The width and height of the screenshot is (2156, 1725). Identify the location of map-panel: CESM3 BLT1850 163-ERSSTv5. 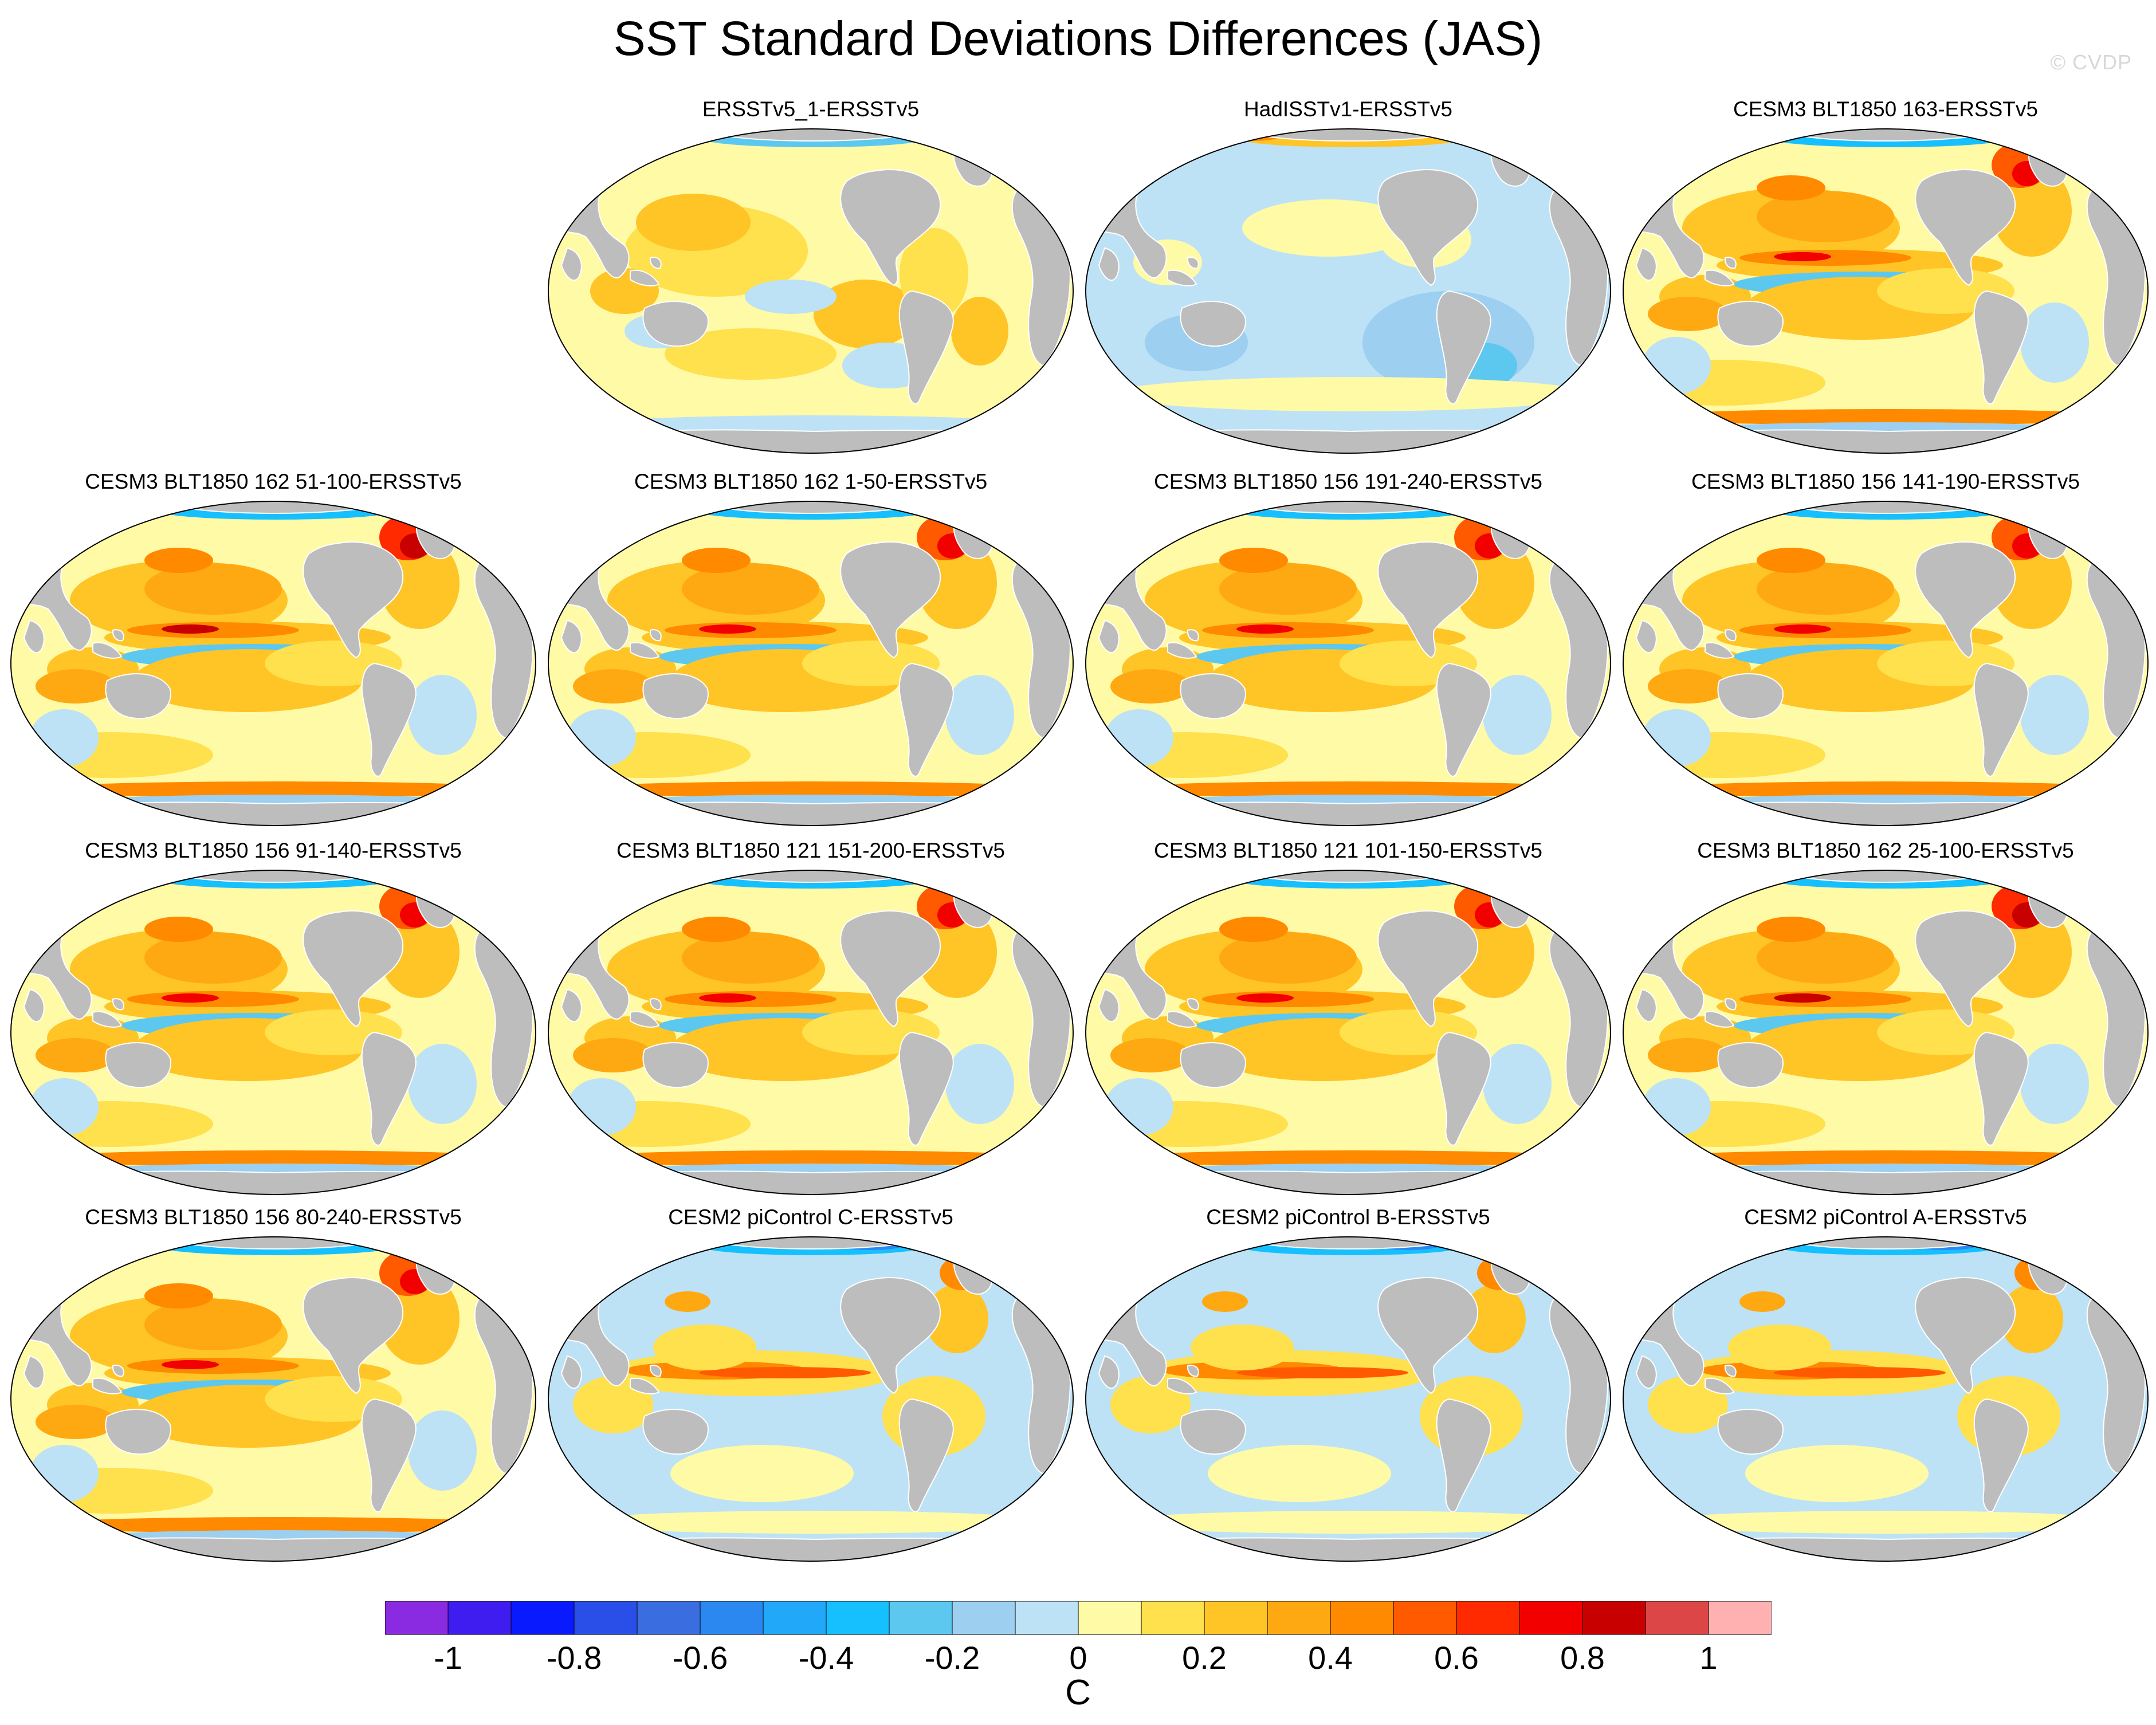
(1885, 279).